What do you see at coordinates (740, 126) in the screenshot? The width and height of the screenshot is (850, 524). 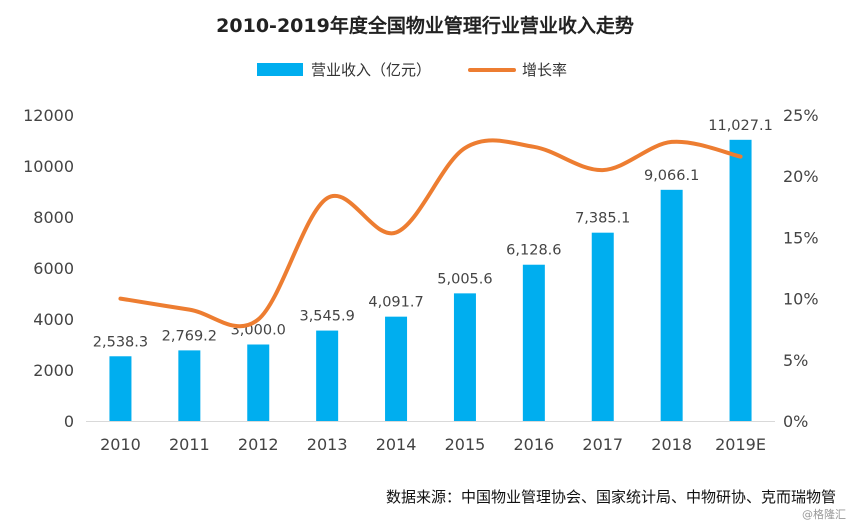 I see `bar-data-label: 11,027.1` at bounding box center [740, 126].